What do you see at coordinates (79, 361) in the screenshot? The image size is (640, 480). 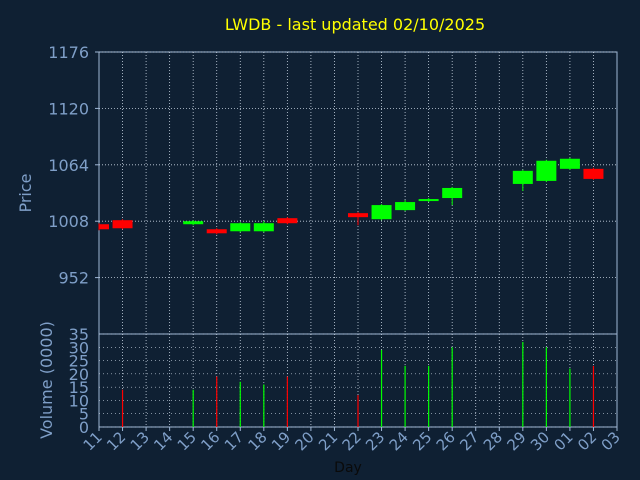 I see `volume-tick-label: 25` at bounding box center [79, 361].